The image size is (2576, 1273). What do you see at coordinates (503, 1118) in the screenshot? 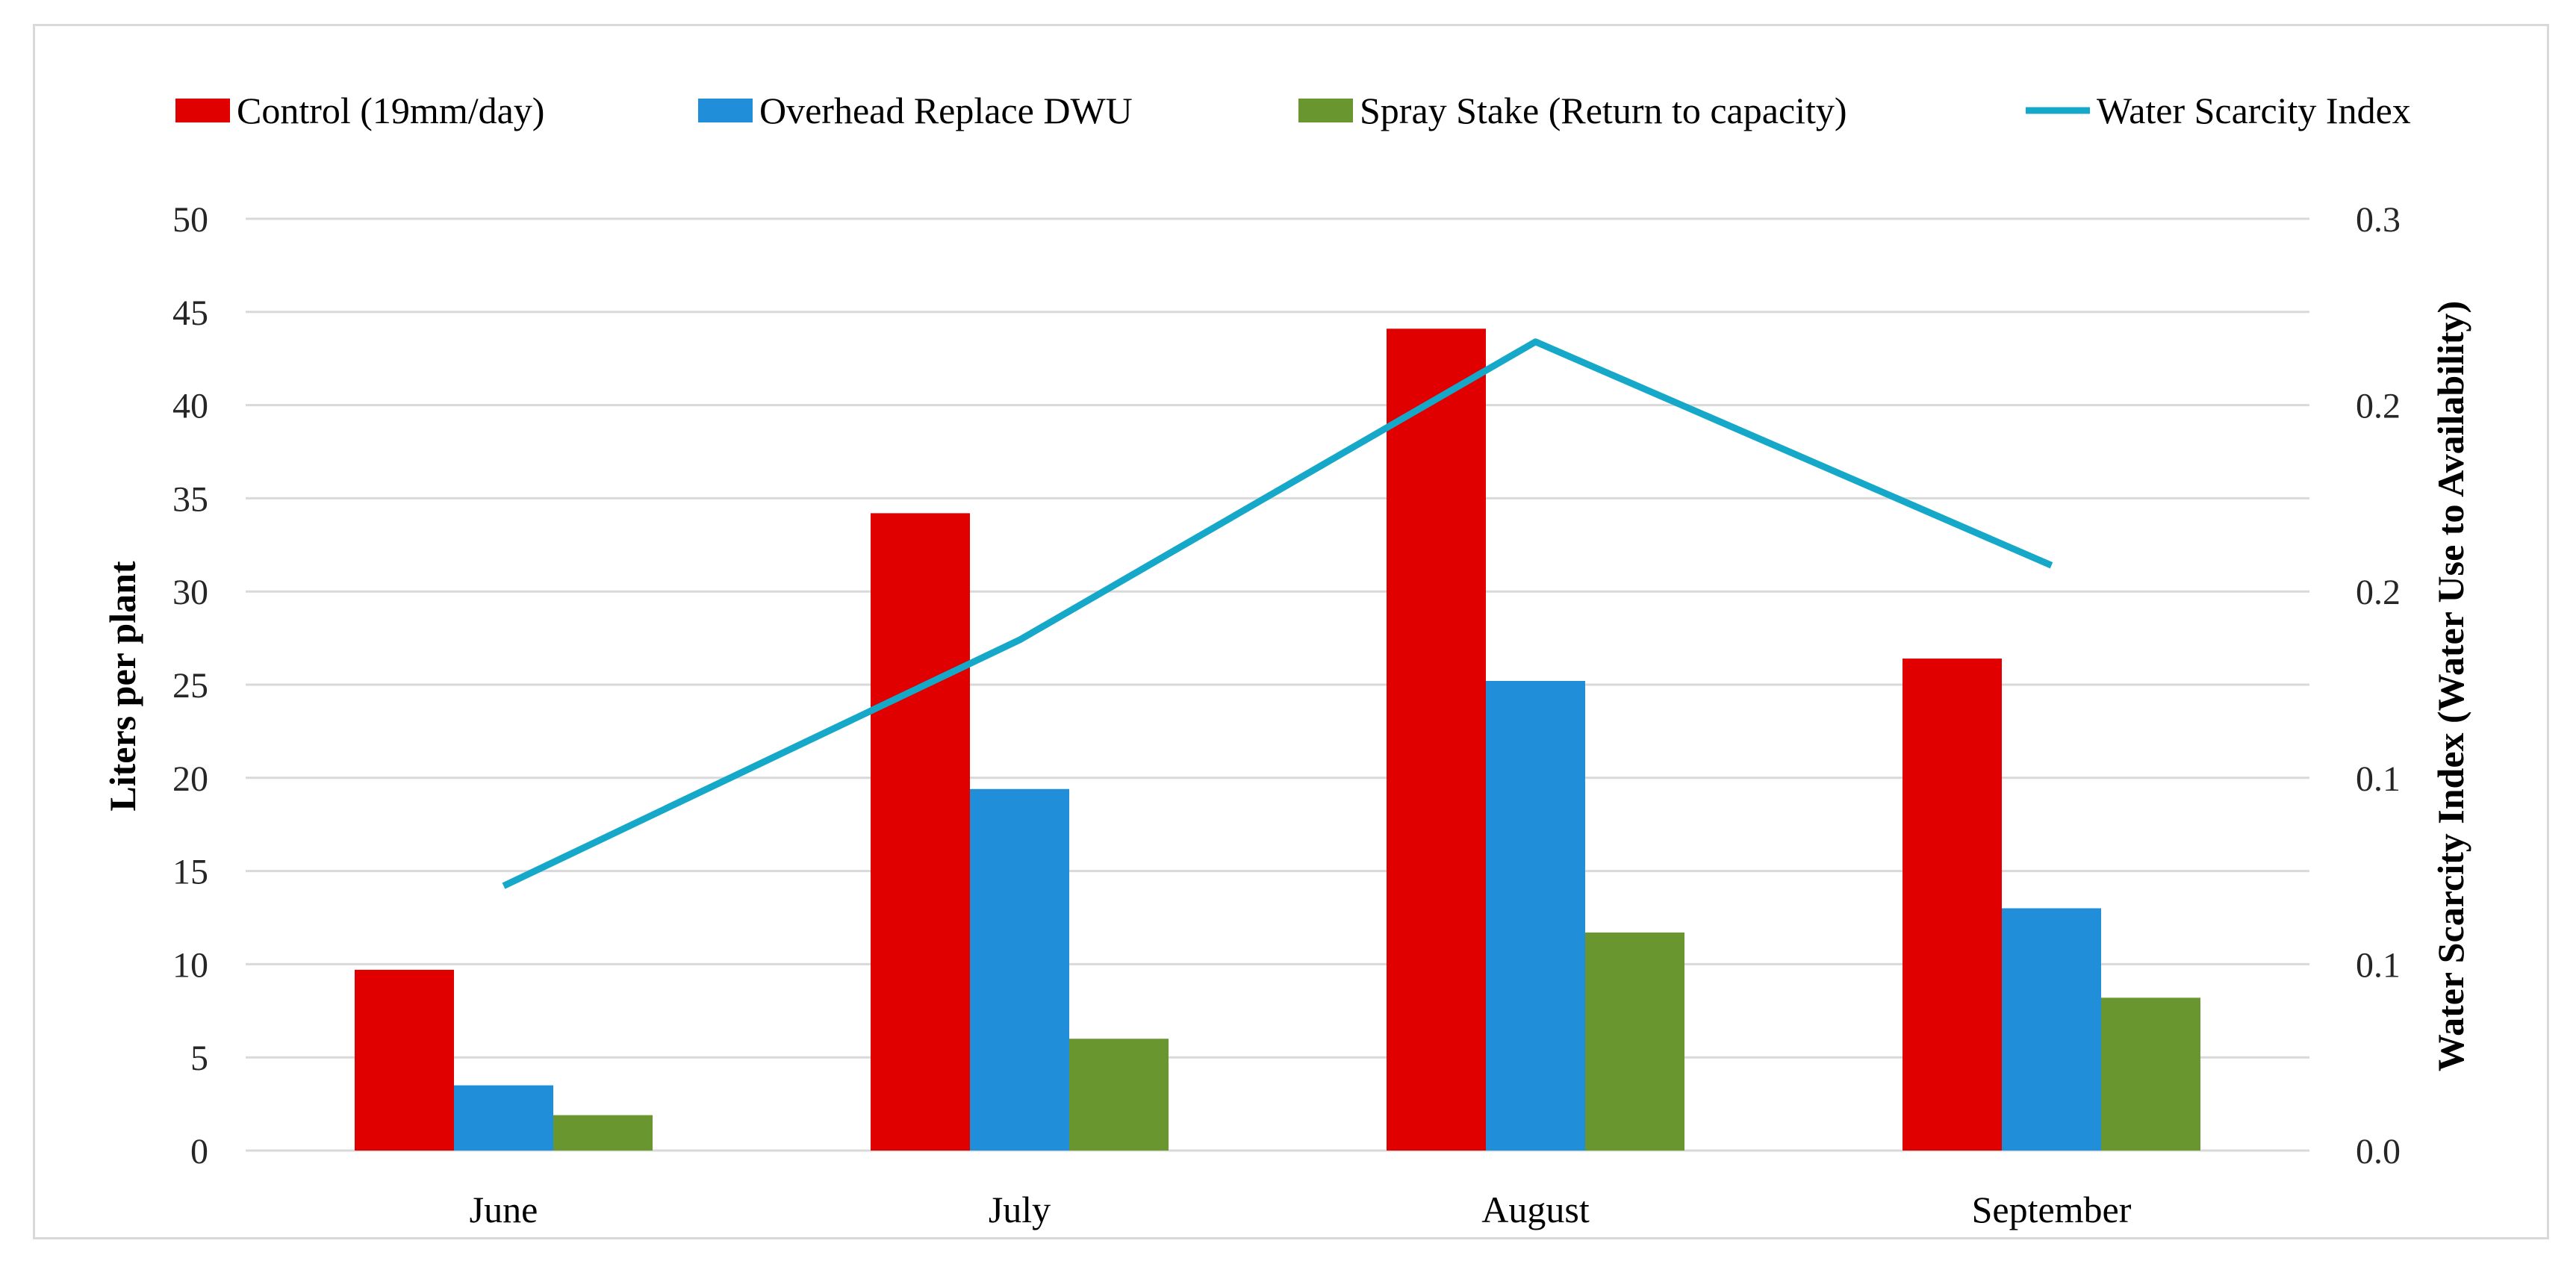
I see `bar-2-june` at bounding box center [503, 1118].